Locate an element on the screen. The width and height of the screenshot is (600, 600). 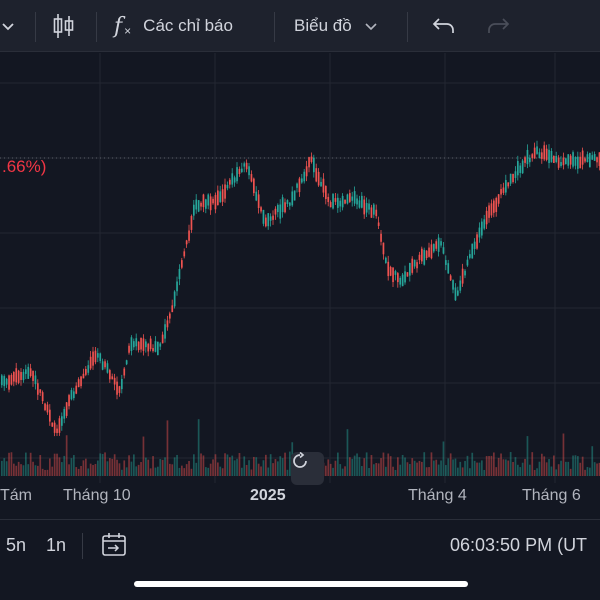
chevron-down-icon is located at coordinates (11, 26).